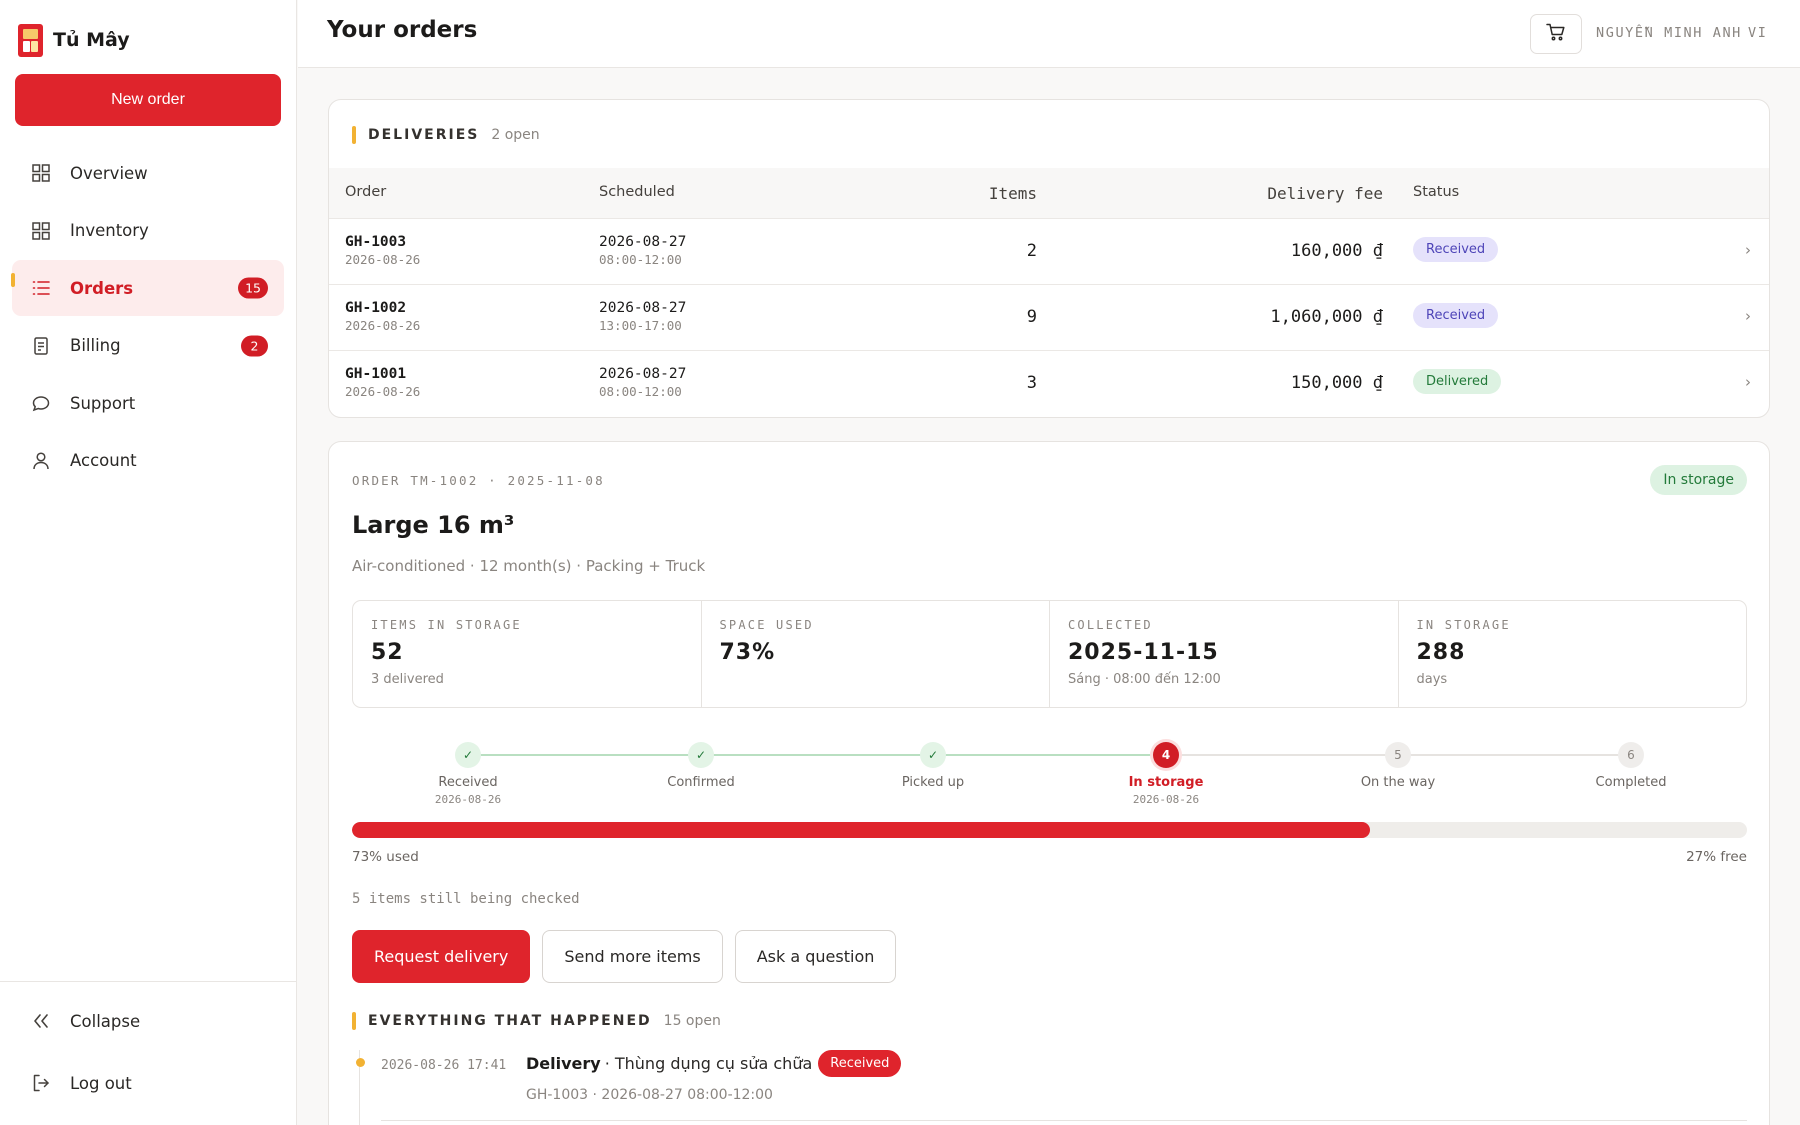 This screenshot has width=1800, height=1125. What do you see at coordinates (1031, 317) in the screenshot?
I see `items-count: 9` at bounding box center [1031, 317].